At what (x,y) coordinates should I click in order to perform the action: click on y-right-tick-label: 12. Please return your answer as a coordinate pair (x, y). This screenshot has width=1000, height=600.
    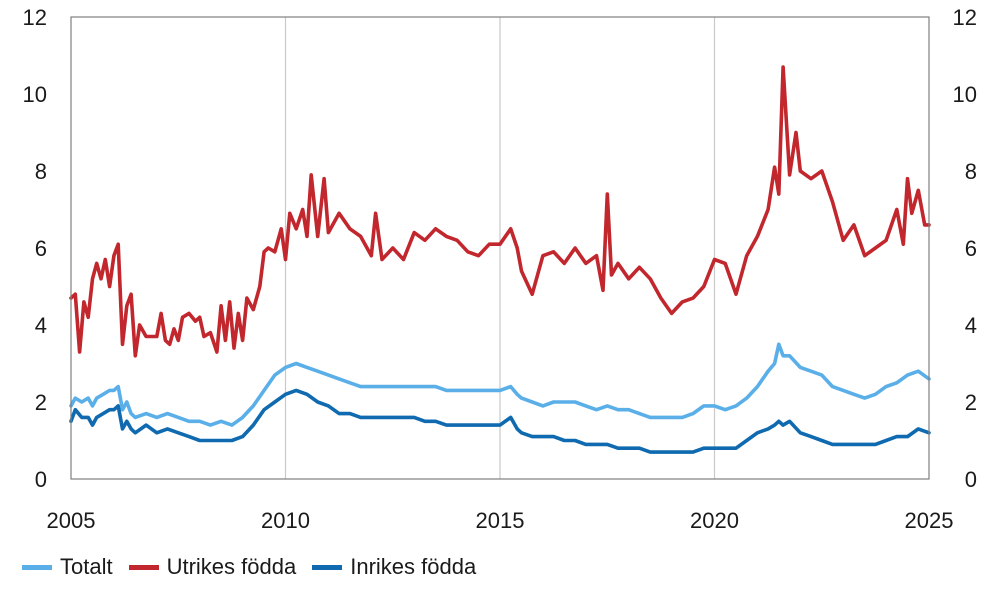
    Looking at the image, I should click on (965, 17).